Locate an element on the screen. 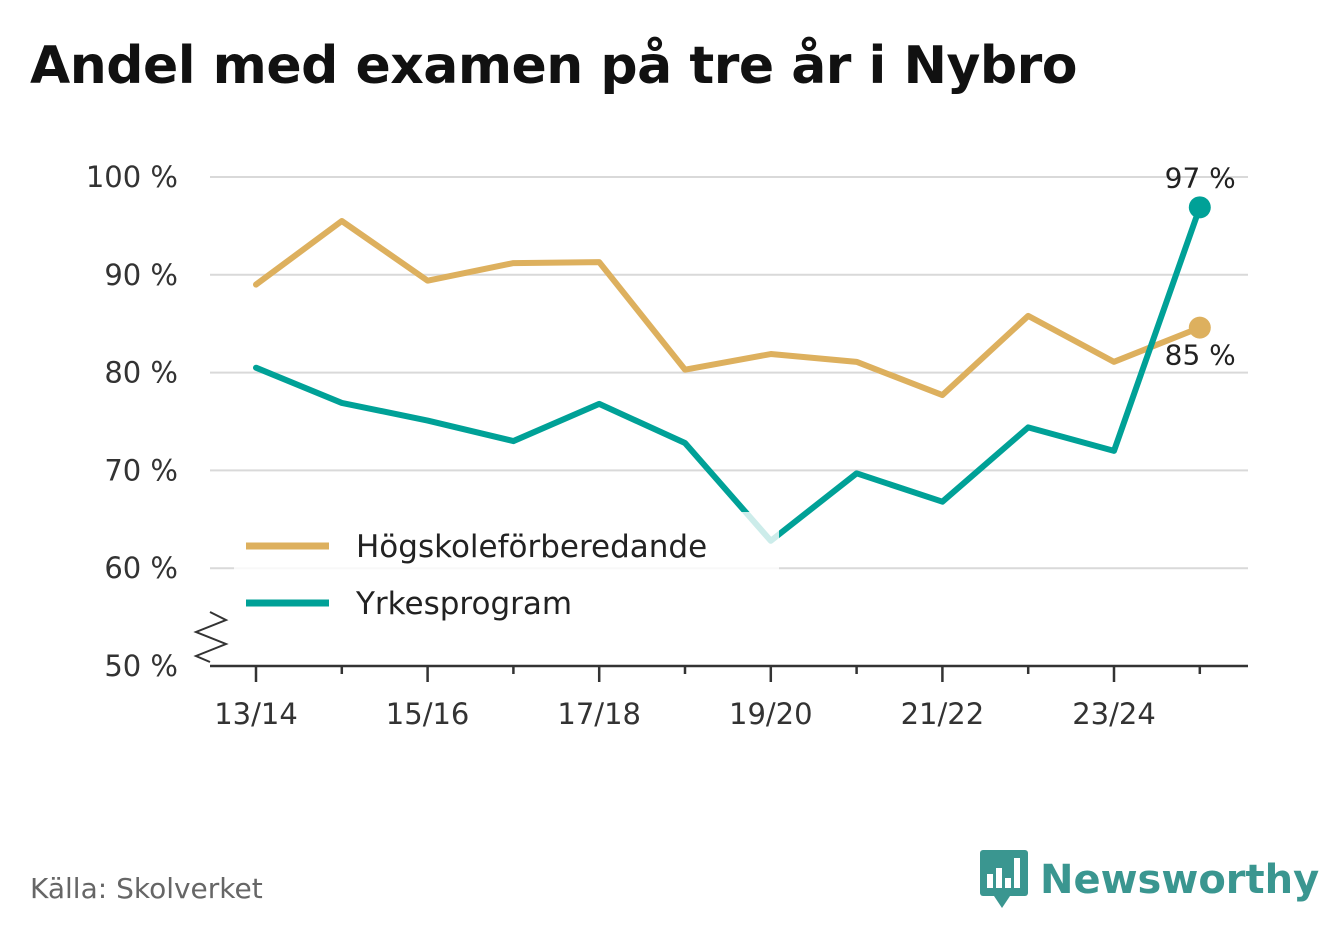 This screenshot has height=939, width=1322. legend-label: Högskoleförberedande is located at coordinates (531, 547).